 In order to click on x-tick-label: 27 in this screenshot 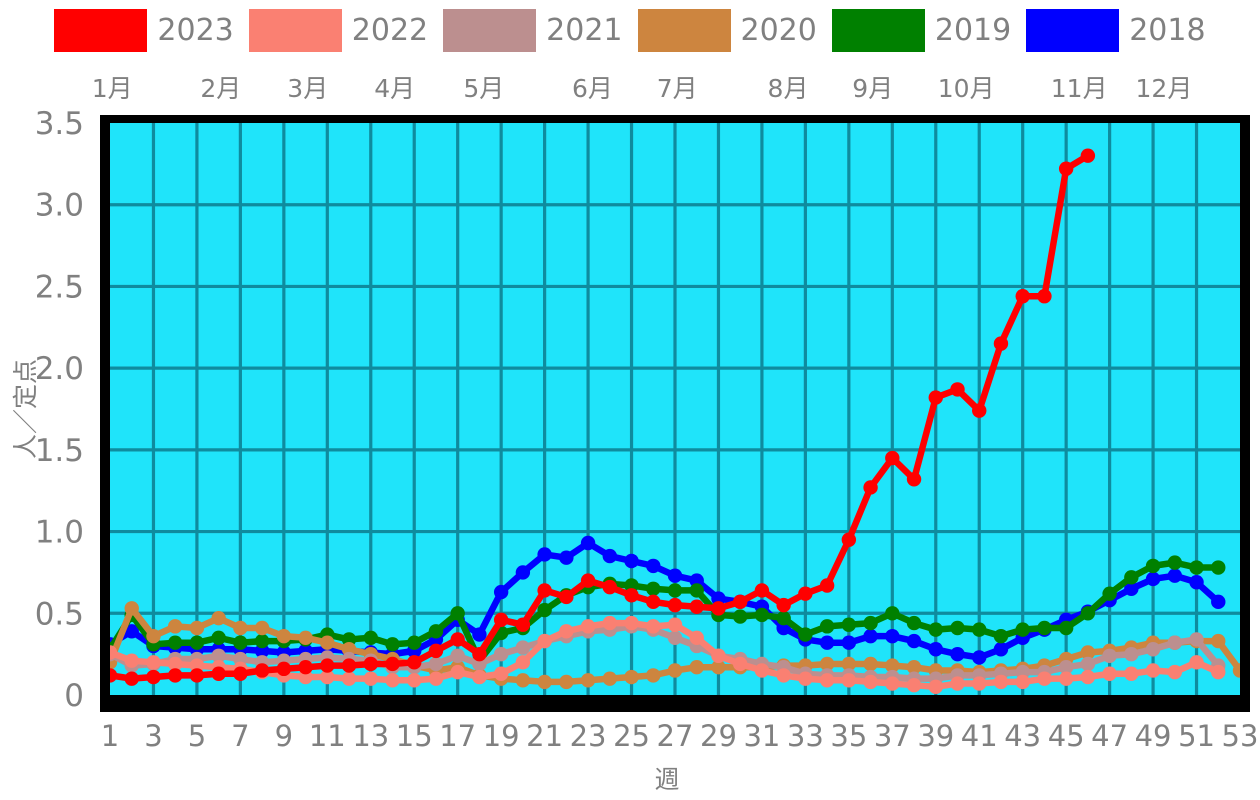, I will do `click(675, 736)`.